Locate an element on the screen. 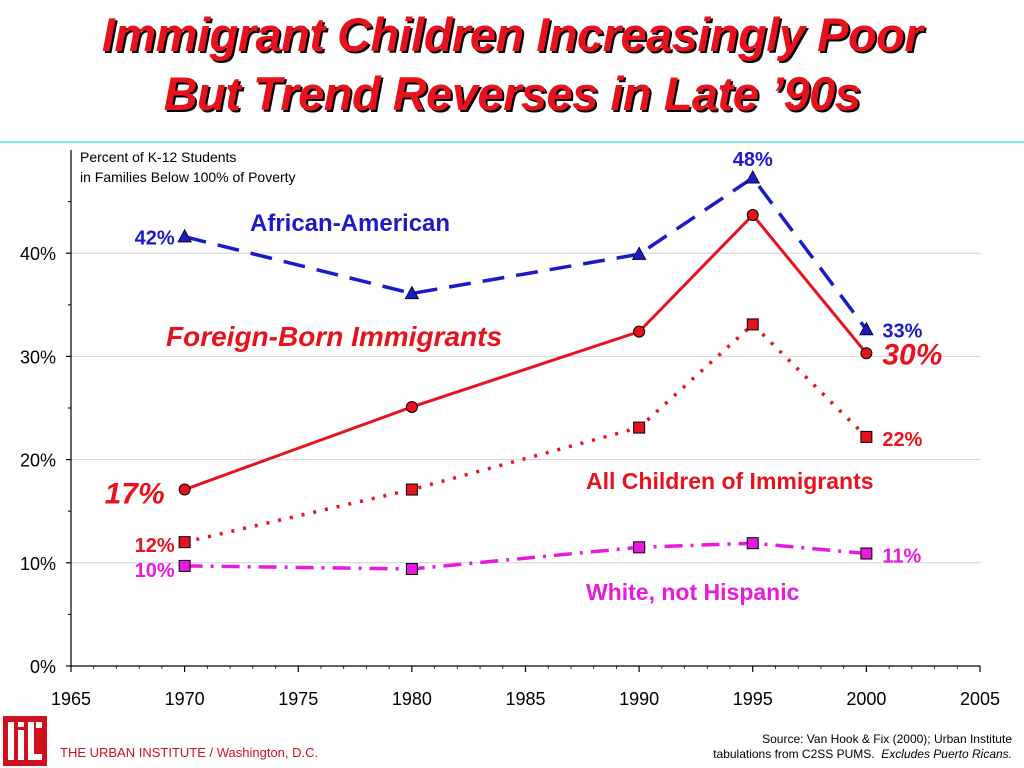  data-label-african-american-1970: 42% is located at coordinates (155, 239).